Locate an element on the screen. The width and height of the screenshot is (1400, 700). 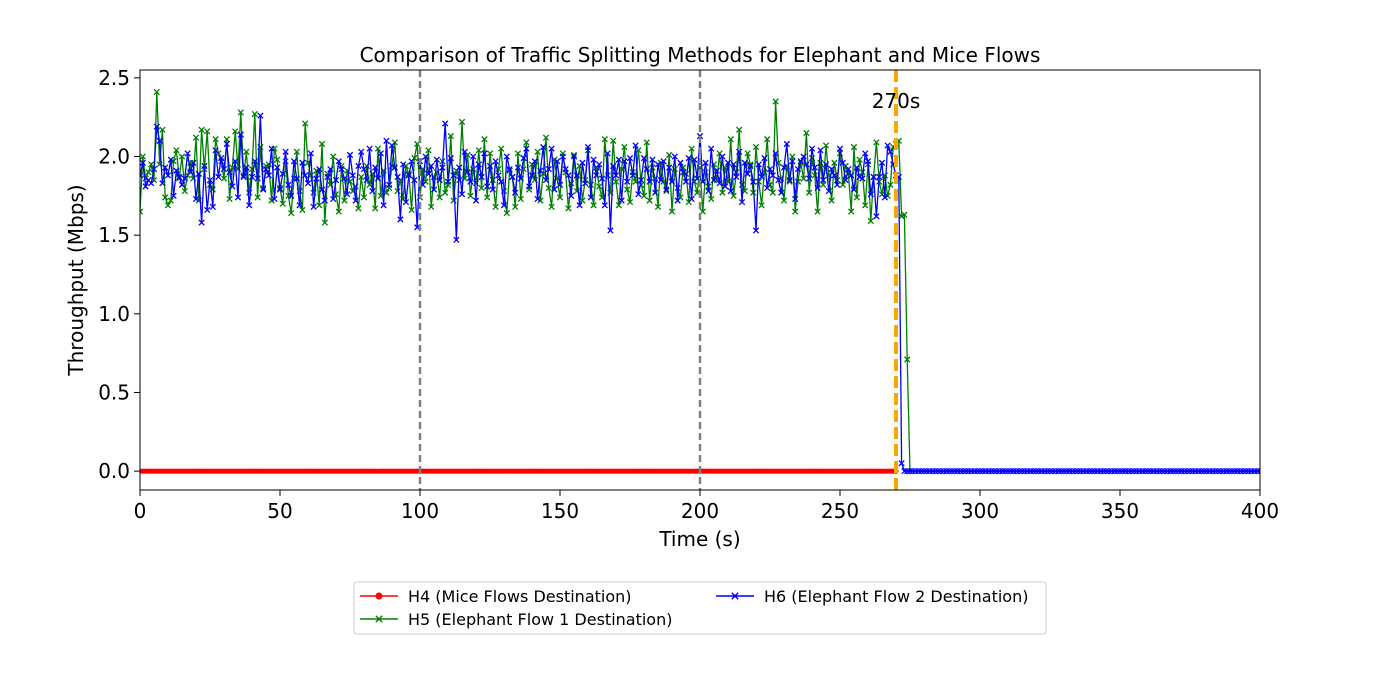
x-tick-label: 400 is located at coordinates (1260, 511).